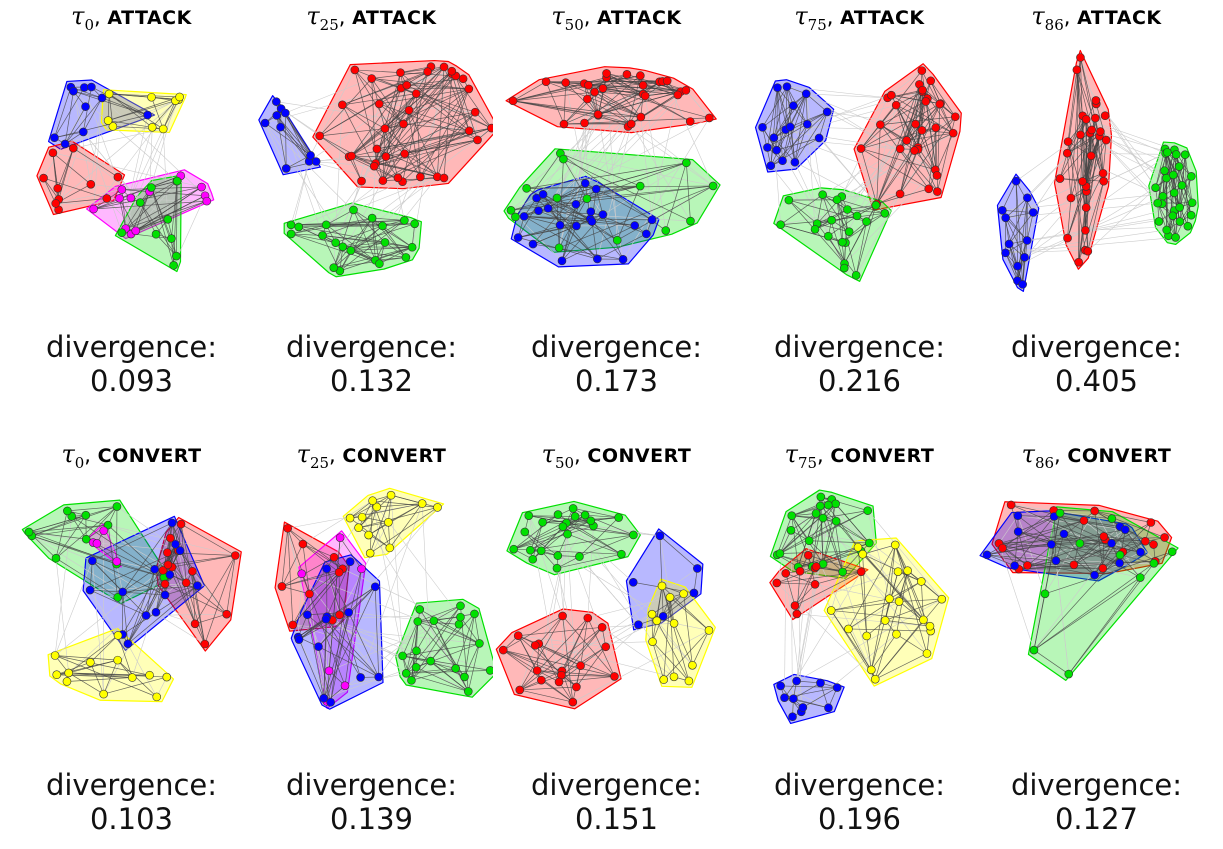 This screenshot has width=1223, height=849. Describe the element at coordinates (371, 819) in the screenshot. I see `divergence-value: 0.139` at that location.